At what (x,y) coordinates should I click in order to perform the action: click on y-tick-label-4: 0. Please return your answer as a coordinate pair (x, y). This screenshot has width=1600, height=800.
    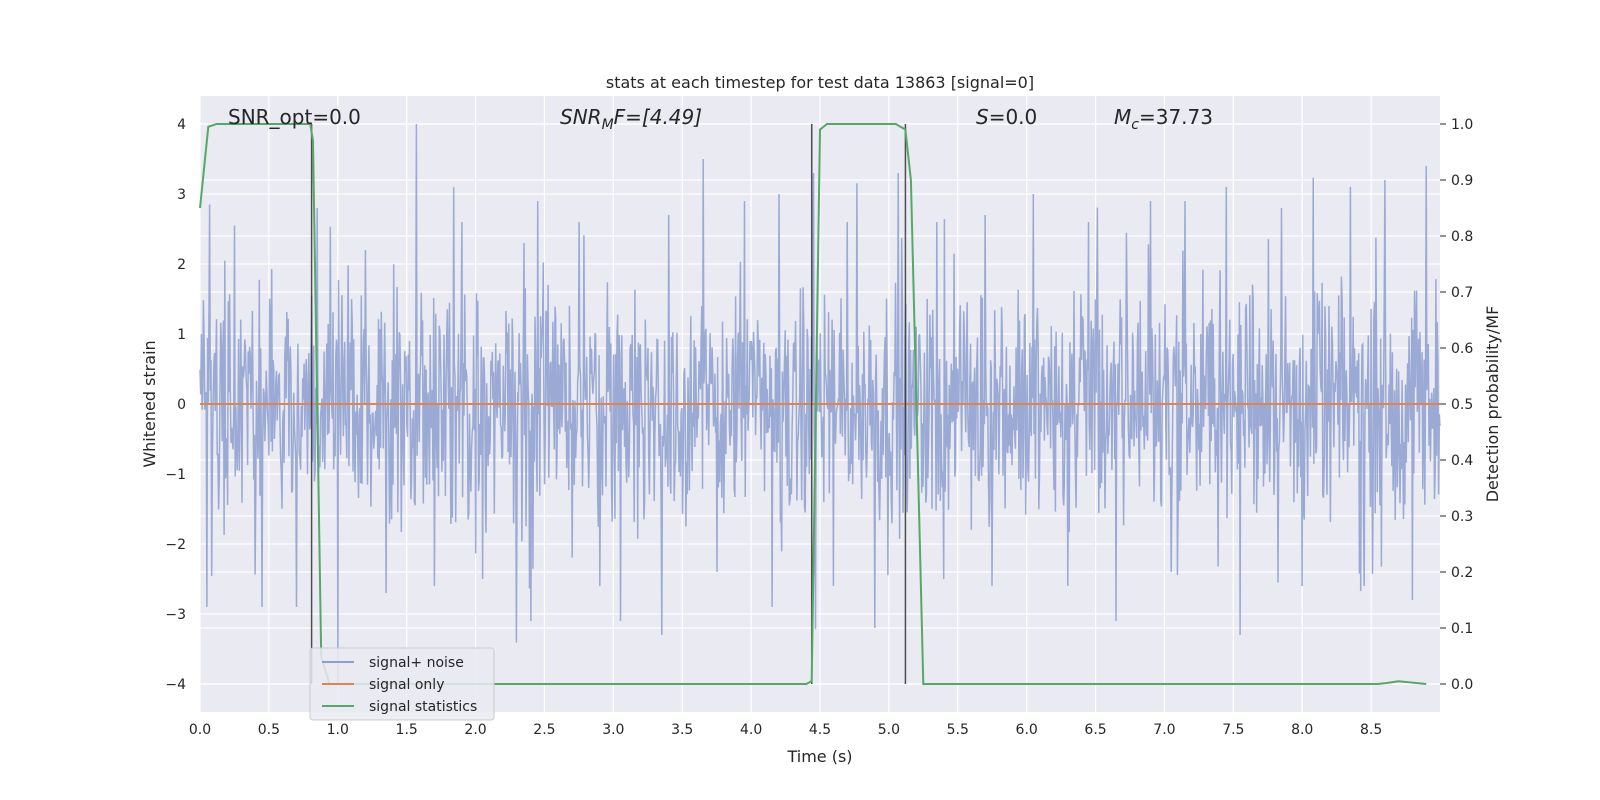
    Looking at the image, I should click on (181, 405).